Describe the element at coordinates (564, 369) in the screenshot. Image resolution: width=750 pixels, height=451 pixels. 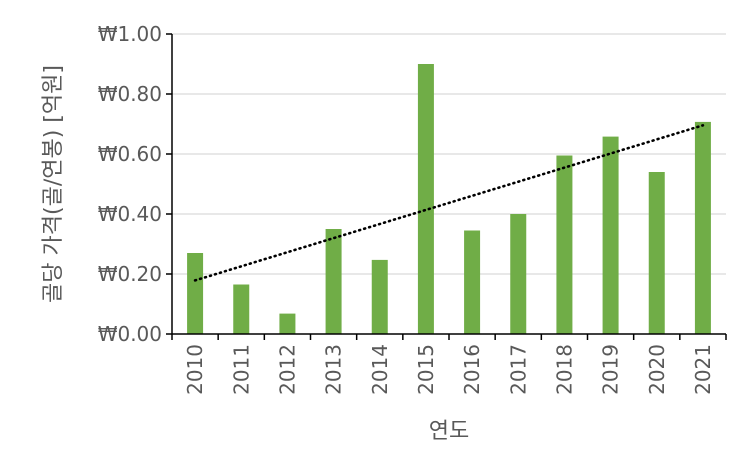
I see `x-tick-label-2018: 2018` at that location.